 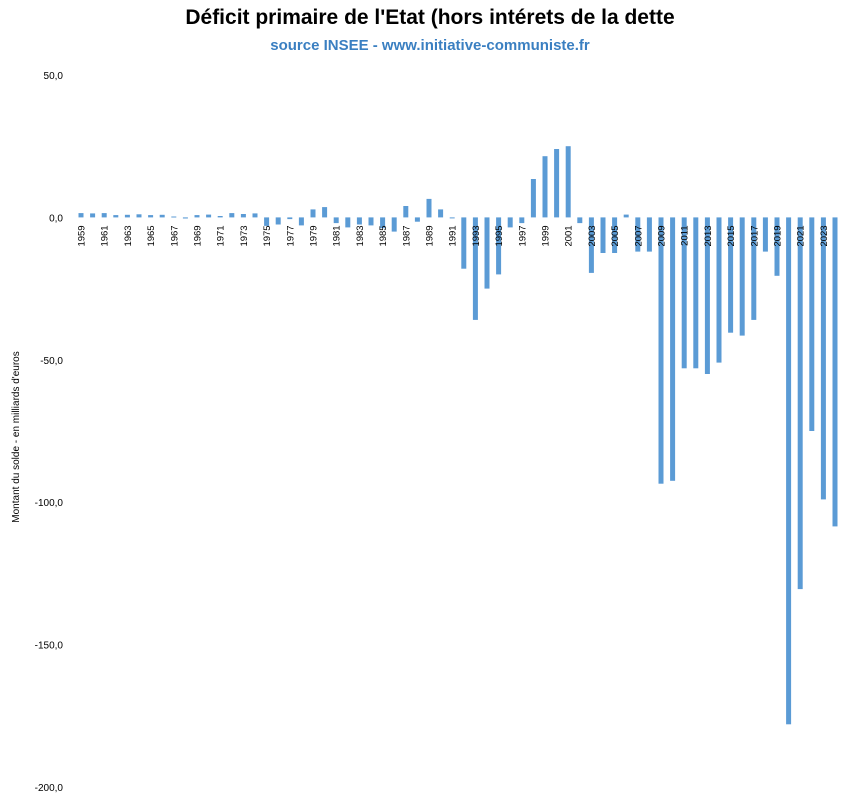 What do you see at coordinates (475, 268) in the screenshot?
I see `bar-1993` at bounding box center [475, 268].